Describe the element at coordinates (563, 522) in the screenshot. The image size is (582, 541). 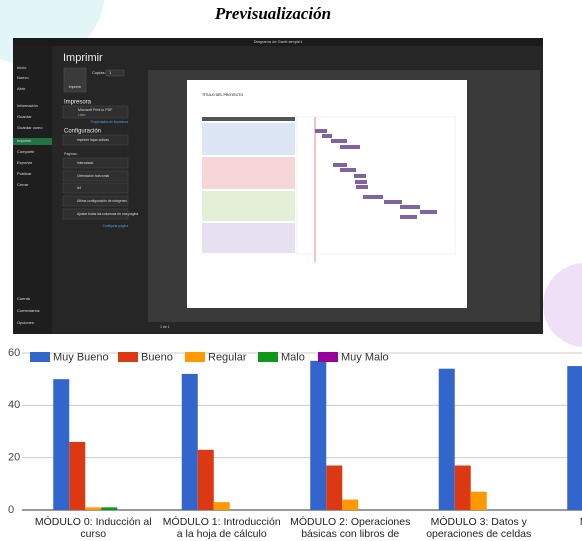
I see `x-tick-label: MÓDULO 4` at that location.